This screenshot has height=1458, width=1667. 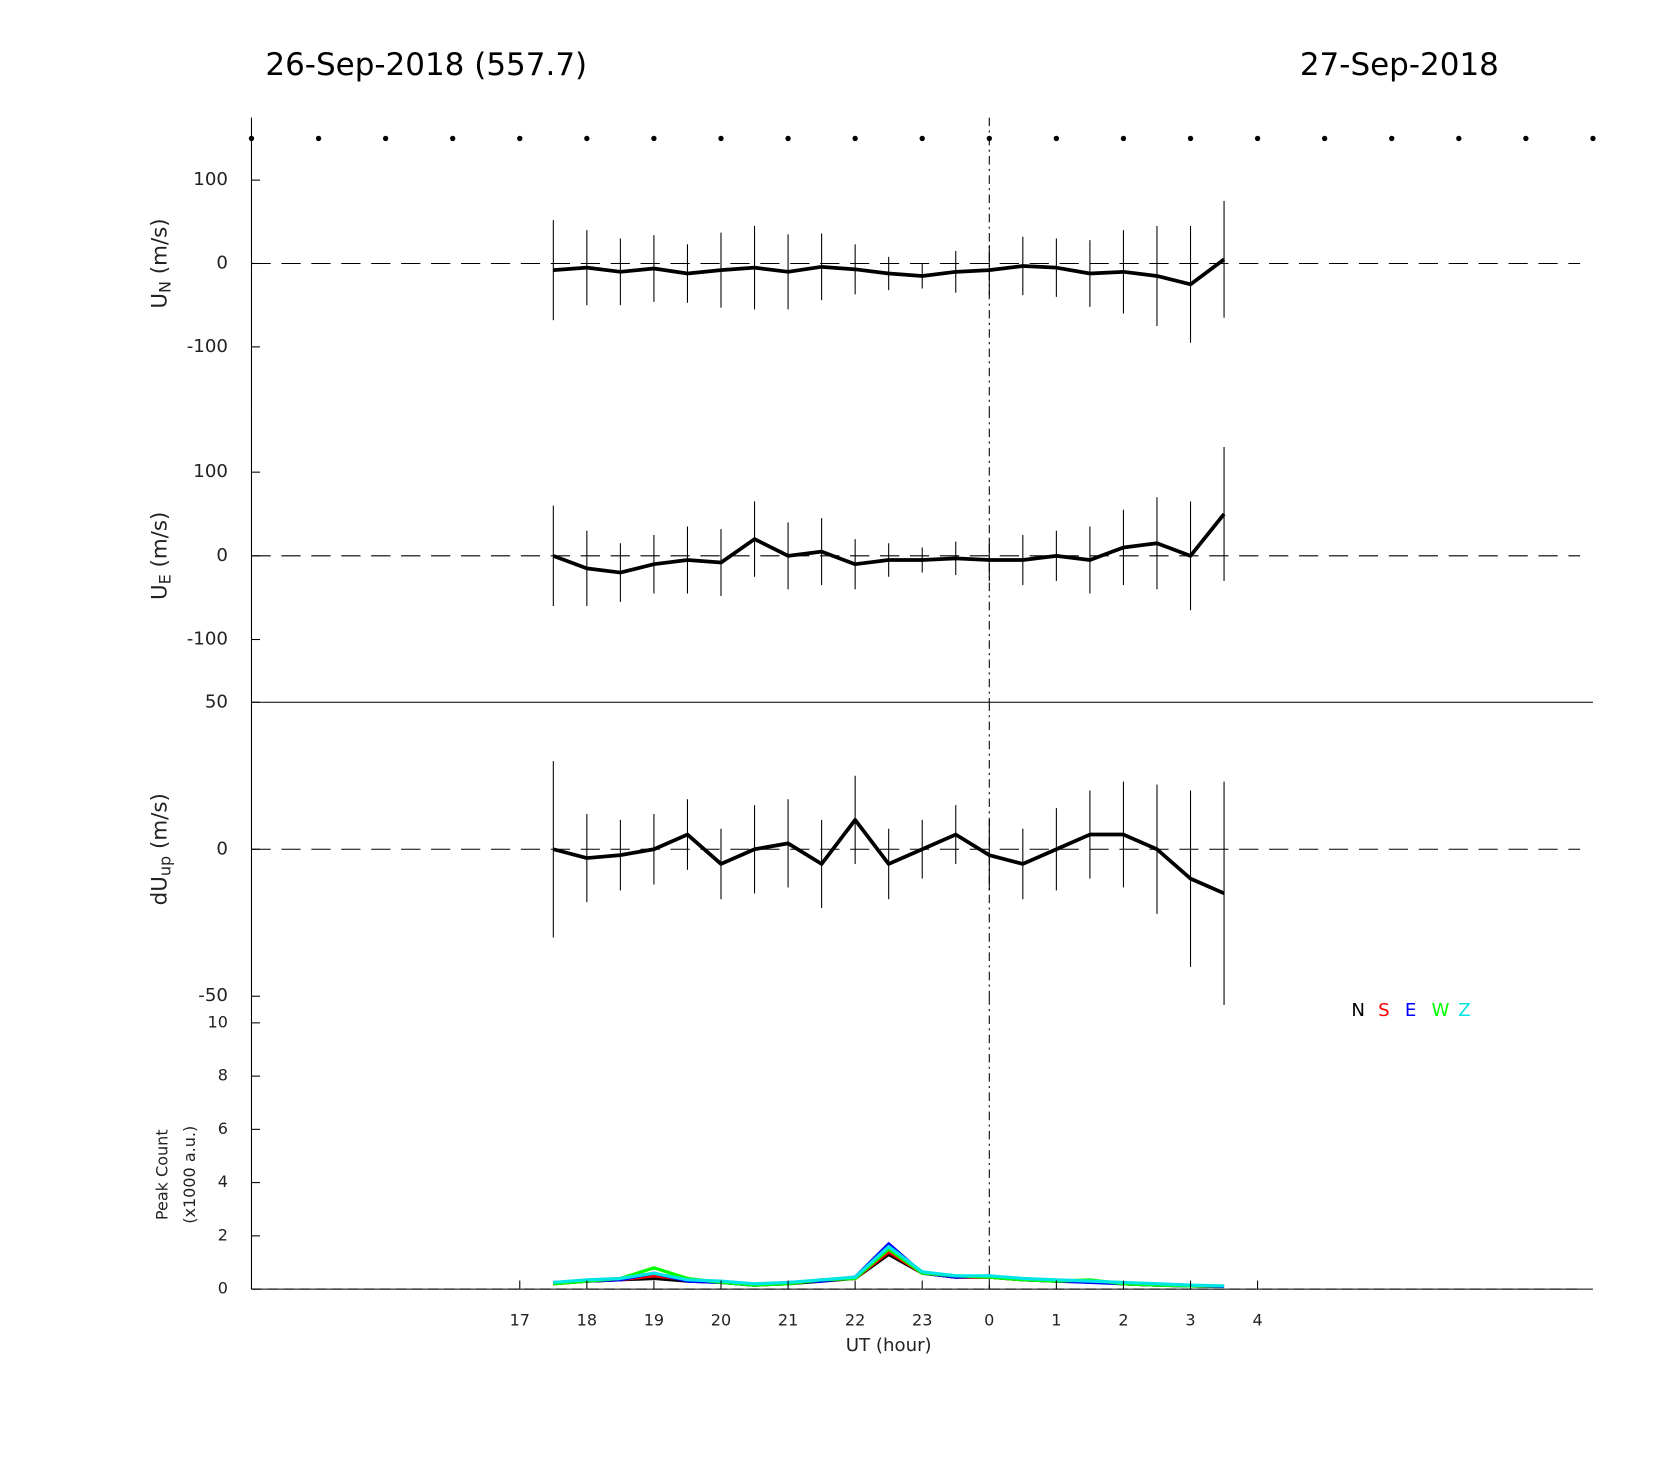 What do you see at coordinates (165, 287) in the screenshot?
I see `y-axis-label-part: N` at bounding box center [165, 287].